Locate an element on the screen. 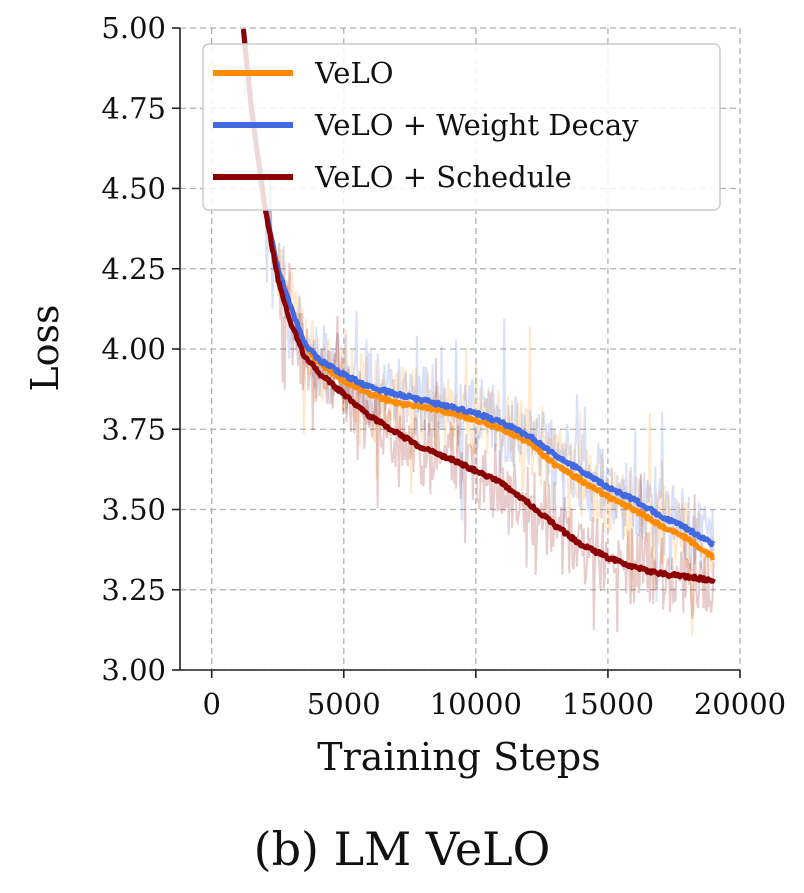 This screenshot has width=804, height=893. y-tick-label: 5.00 is located at coordinates (133, 28).